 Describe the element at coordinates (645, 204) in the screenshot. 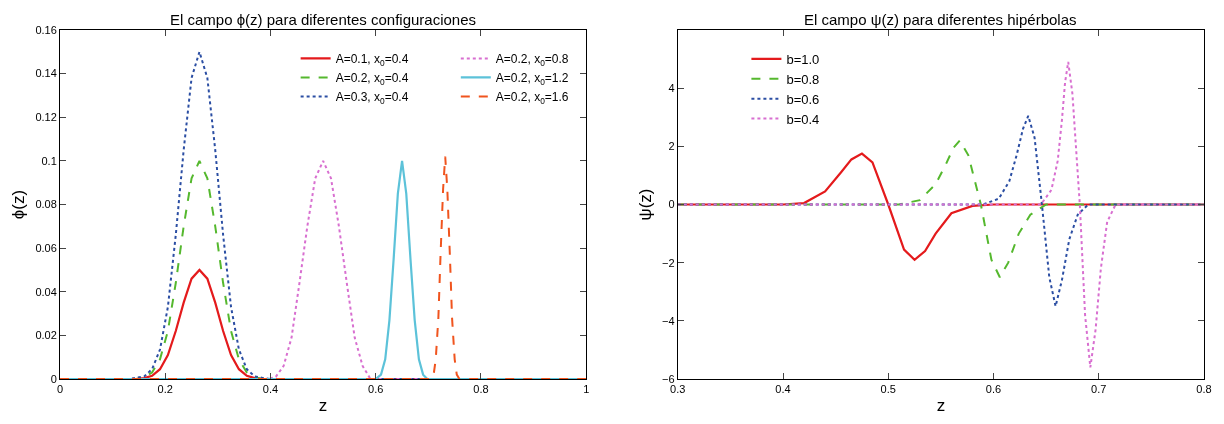

I see `y-axis-title: ψ(z)` at that location.